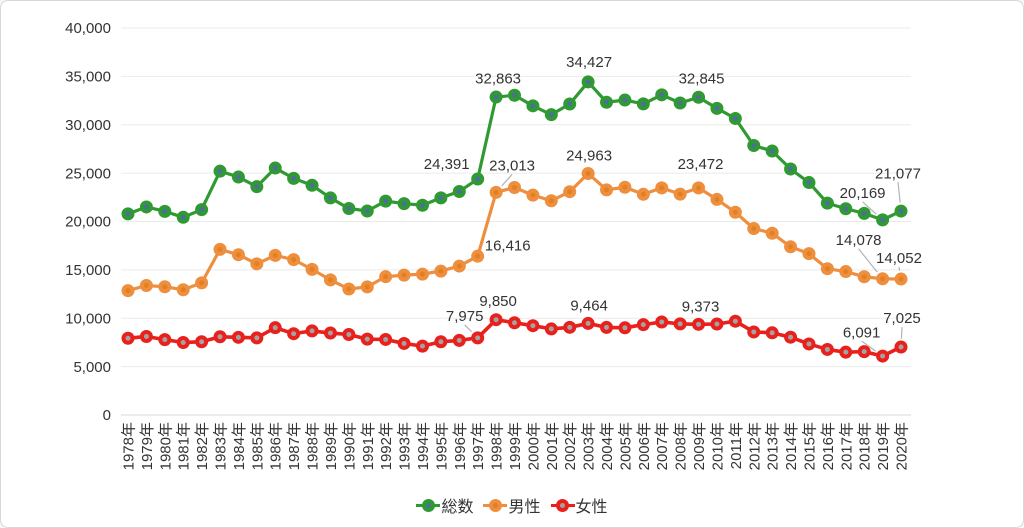  I want to click on data-label: 16,416, so click(508, 245).